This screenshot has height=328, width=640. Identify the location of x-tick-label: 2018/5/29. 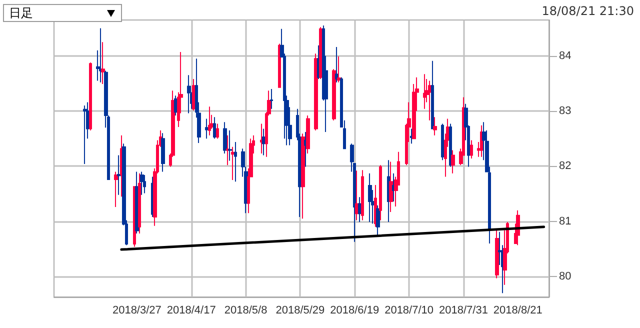
(300, 310).